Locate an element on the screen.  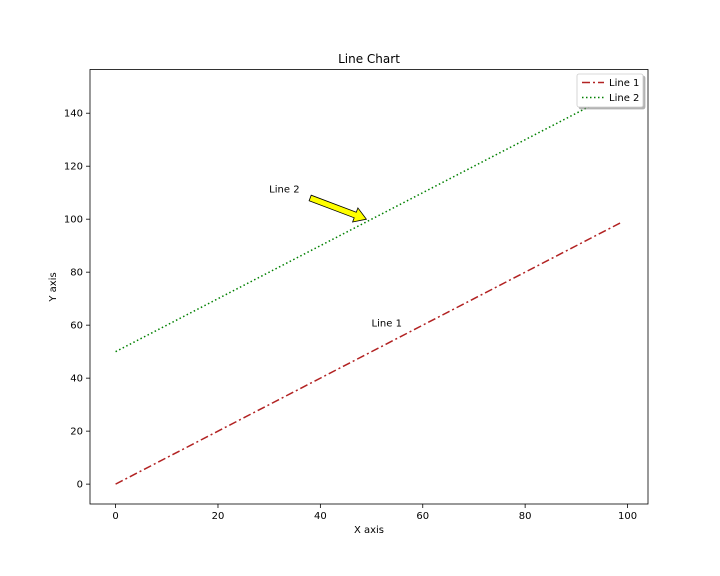
x-tick-label: 20 is located at coordinates (218, 516).